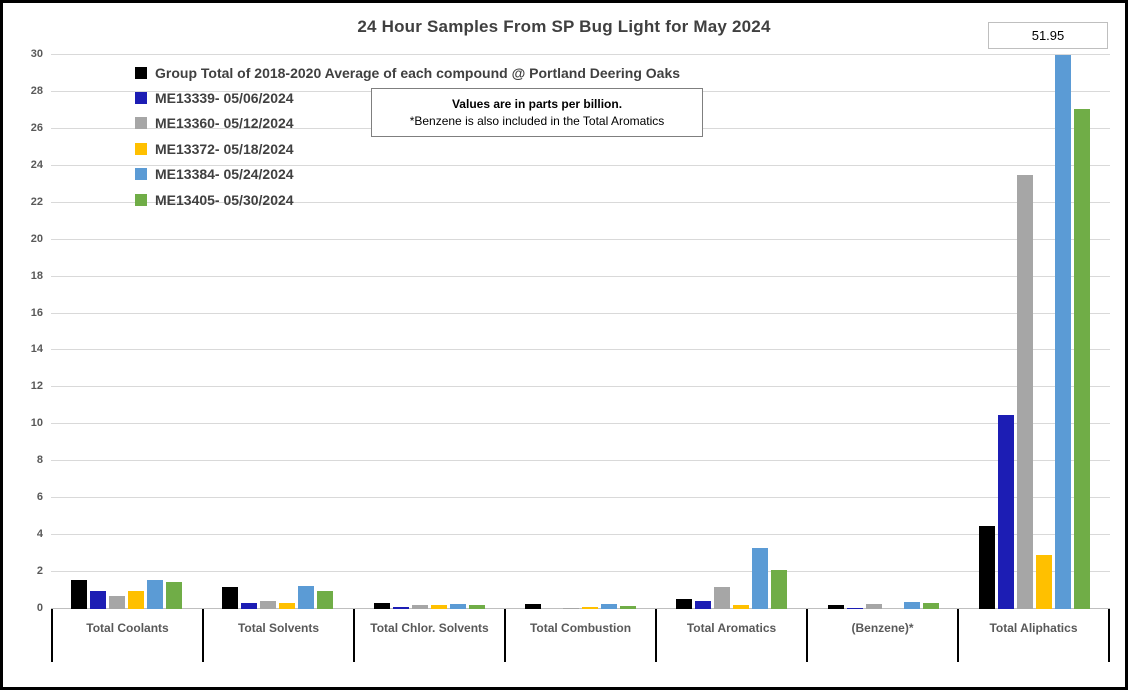 This screenshot has width=1128, height=690. I want to click on bar-series2-cat0, so click(117, 602).